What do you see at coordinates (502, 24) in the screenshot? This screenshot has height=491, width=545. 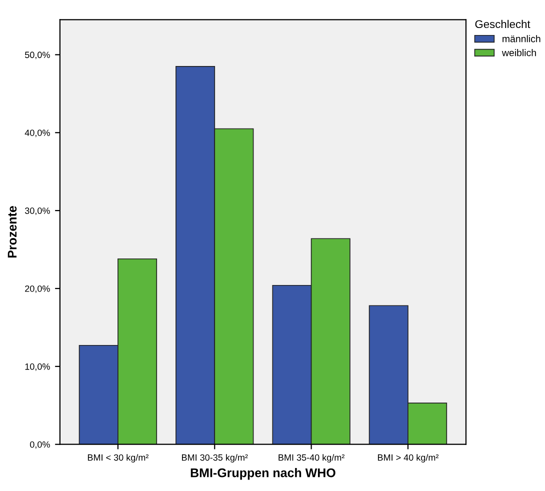 I see `legend-title: Geschlecht` at bounding box center [502, 24].